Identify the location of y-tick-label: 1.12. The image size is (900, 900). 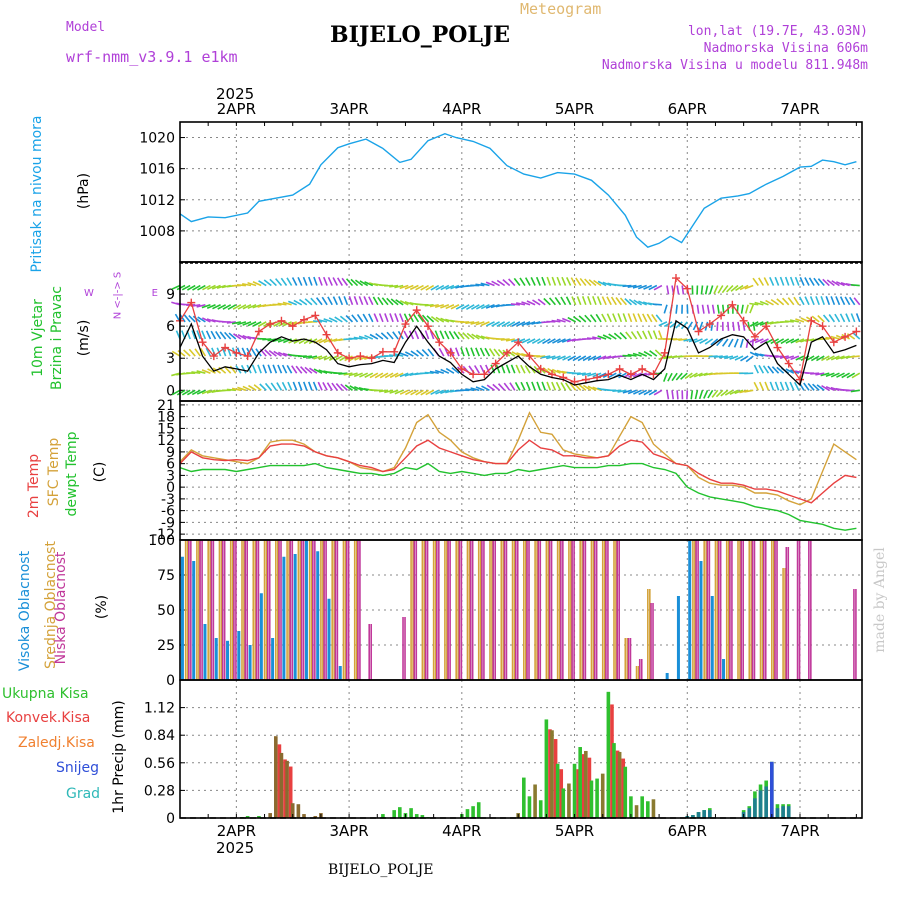
(159, 709).